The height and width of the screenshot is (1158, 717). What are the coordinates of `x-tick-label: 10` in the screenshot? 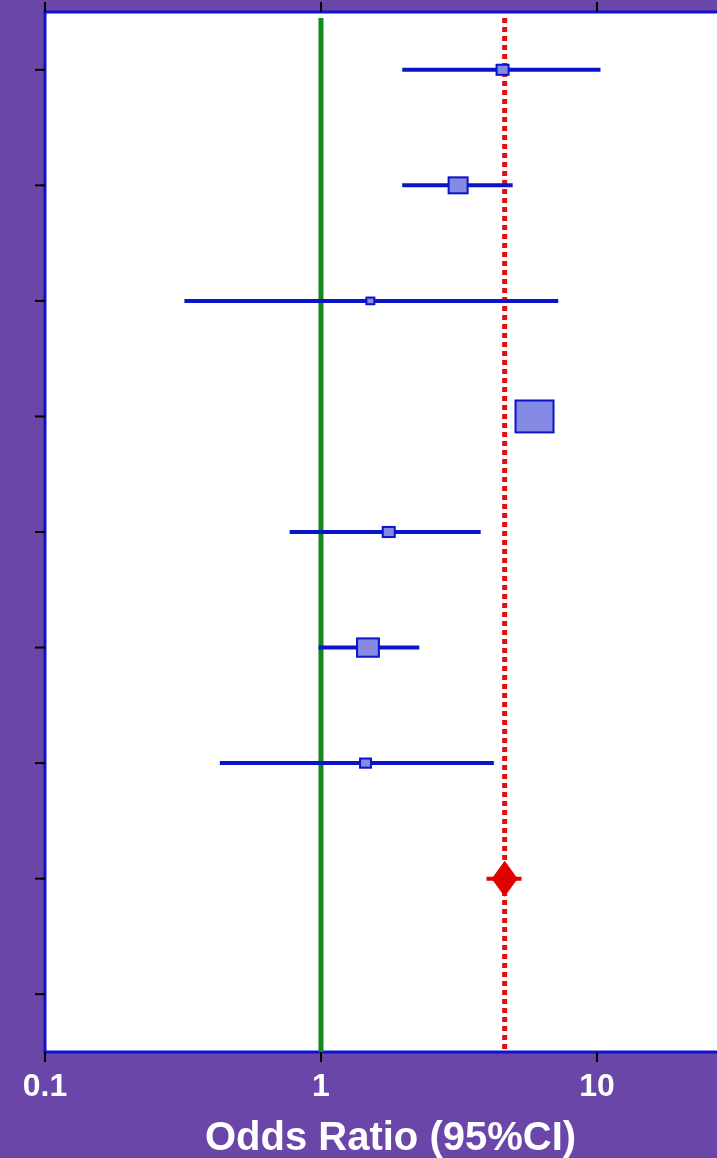 It's located at (597, 1085).